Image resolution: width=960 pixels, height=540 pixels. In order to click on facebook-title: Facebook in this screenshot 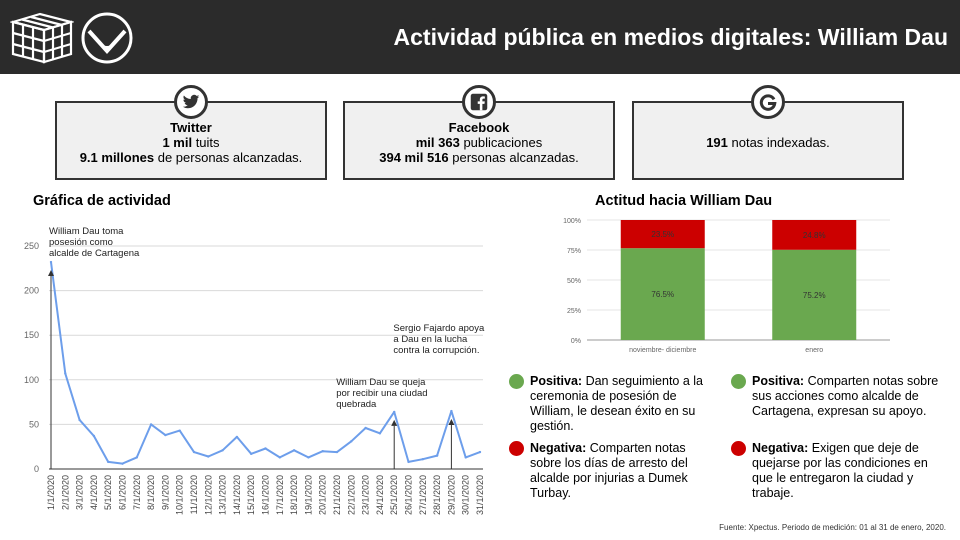, I will do `click(479, 127)`.